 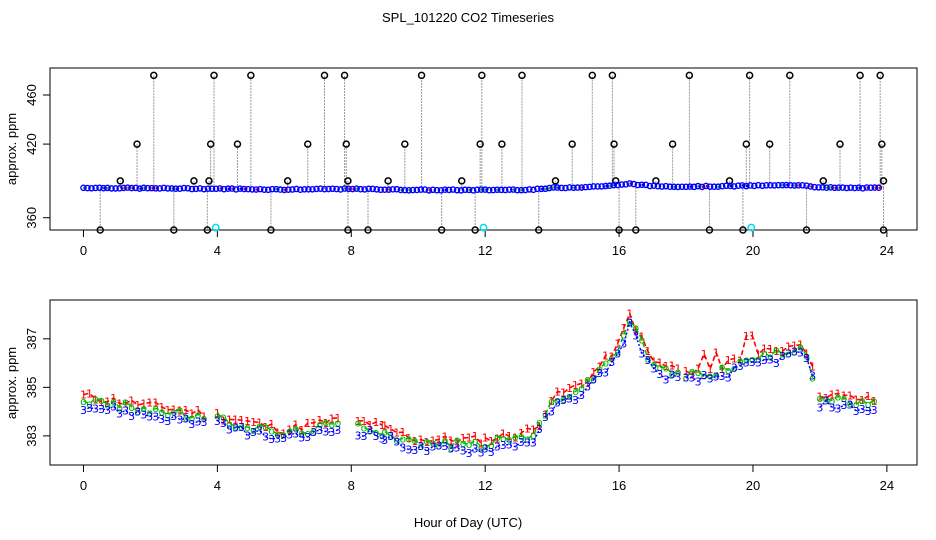 I want to click on top-x-tick-label: 4, so click(x=217, y=250).